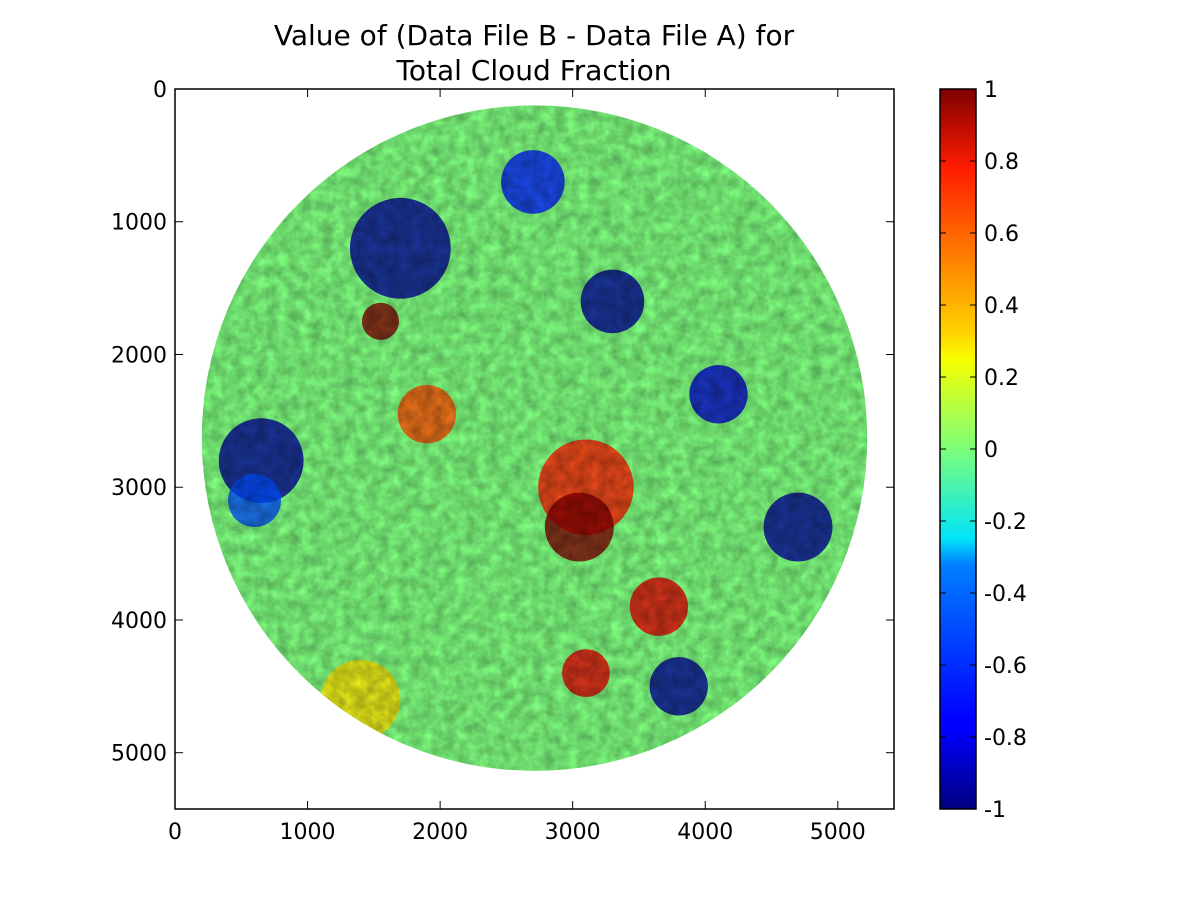 The width and height of the screenshot is (1200, 900). Describe the element at coordinates (440, 832) in the screenshot. I see `x-tick-label: 2000` at that location.